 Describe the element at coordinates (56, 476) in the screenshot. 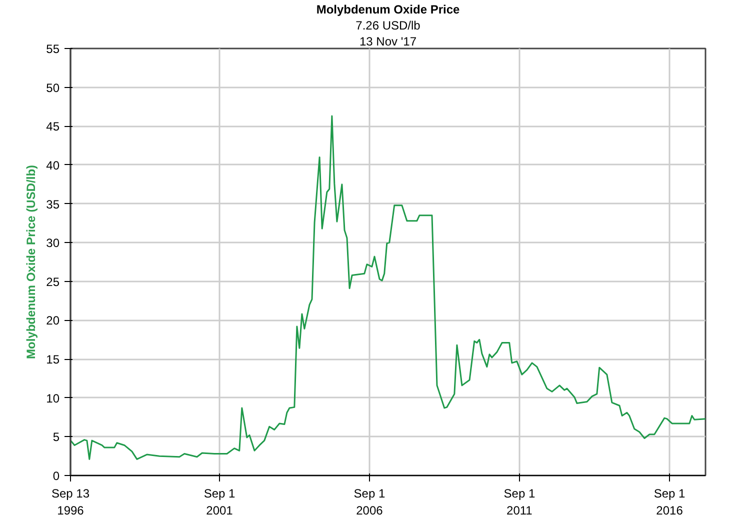

I see `y-tick-label: 0` at that location.